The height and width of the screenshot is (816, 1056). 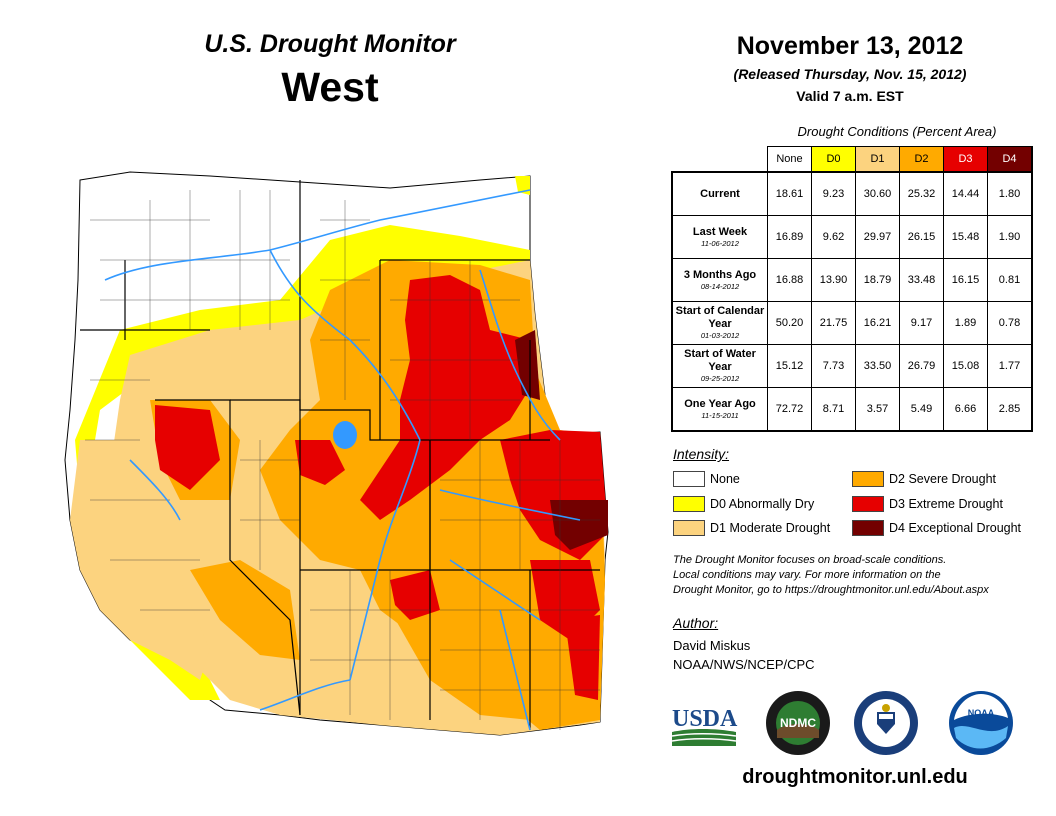 What do you see at coordinates (720, 243) in the screenshot?
I see `row-date: 11-06-2012` at bounding box center [720, 243].